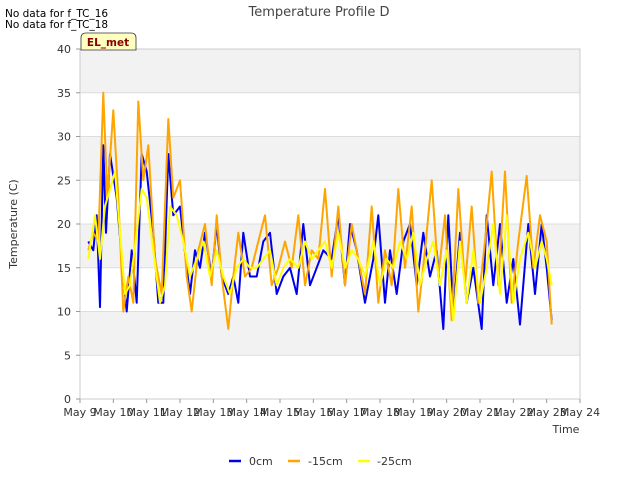 The image size is (640, 480). What do you see at coordinates (313, 412) in the screenshot?
I see `x-tick-label: May 16` at bounding box center [313, 412].